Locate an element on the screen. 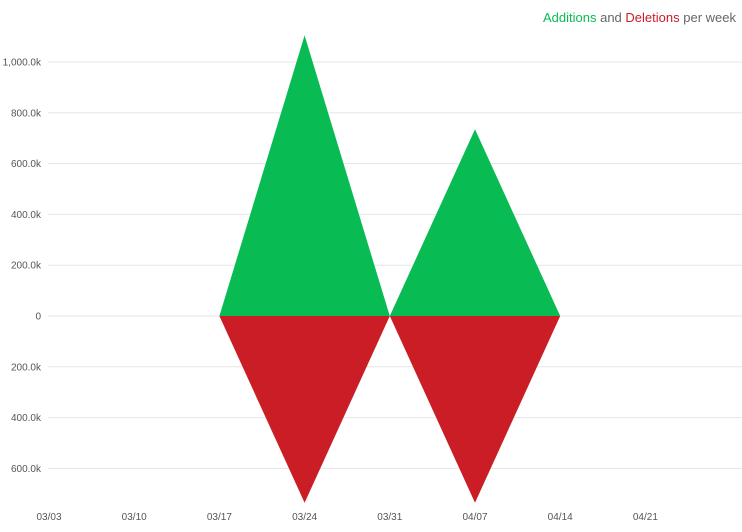 The height and width of the screenshot is (532, 742). y-tick-label: 1,000.0k is located at coordinates (22, 63).